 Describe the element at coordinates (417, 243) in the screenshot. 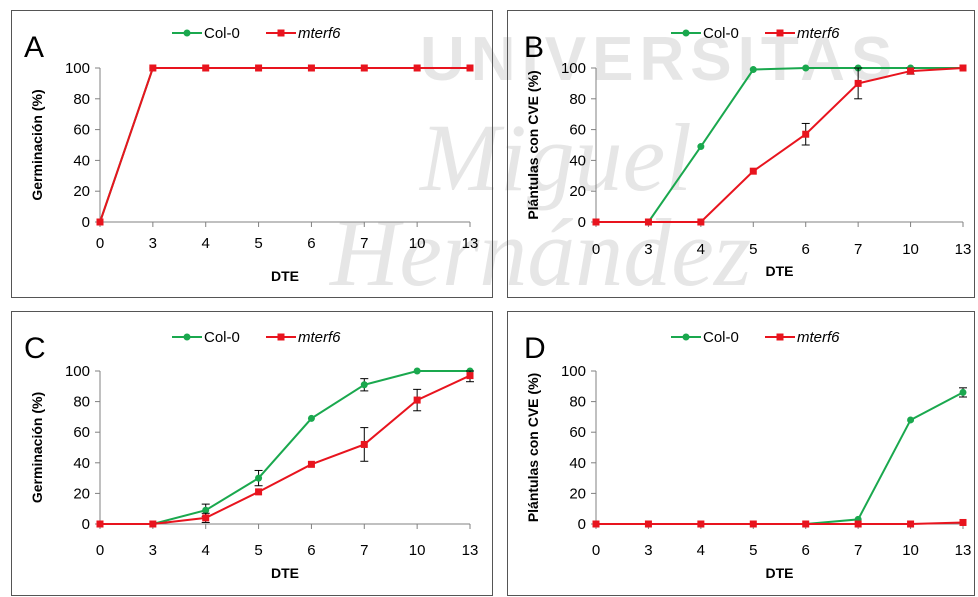

I see `x-tick-label: 10` at that location.